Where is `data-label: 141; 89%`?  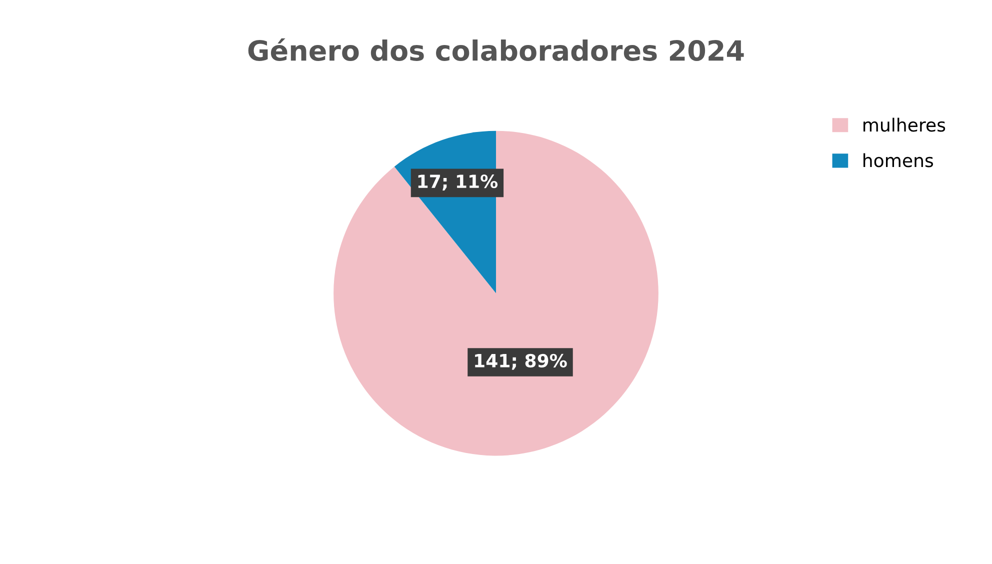 data-label: 141; 89% is located at coordinates (521, 362).